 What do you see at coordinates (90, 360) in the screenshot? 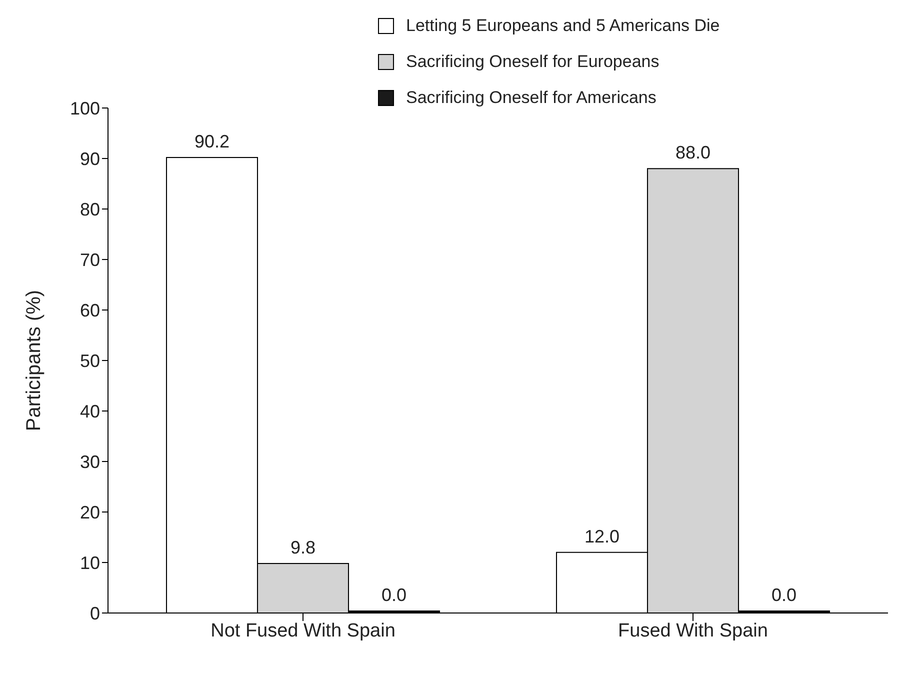
I see `y-tick-label: 50` at bounding box center [90, 360].